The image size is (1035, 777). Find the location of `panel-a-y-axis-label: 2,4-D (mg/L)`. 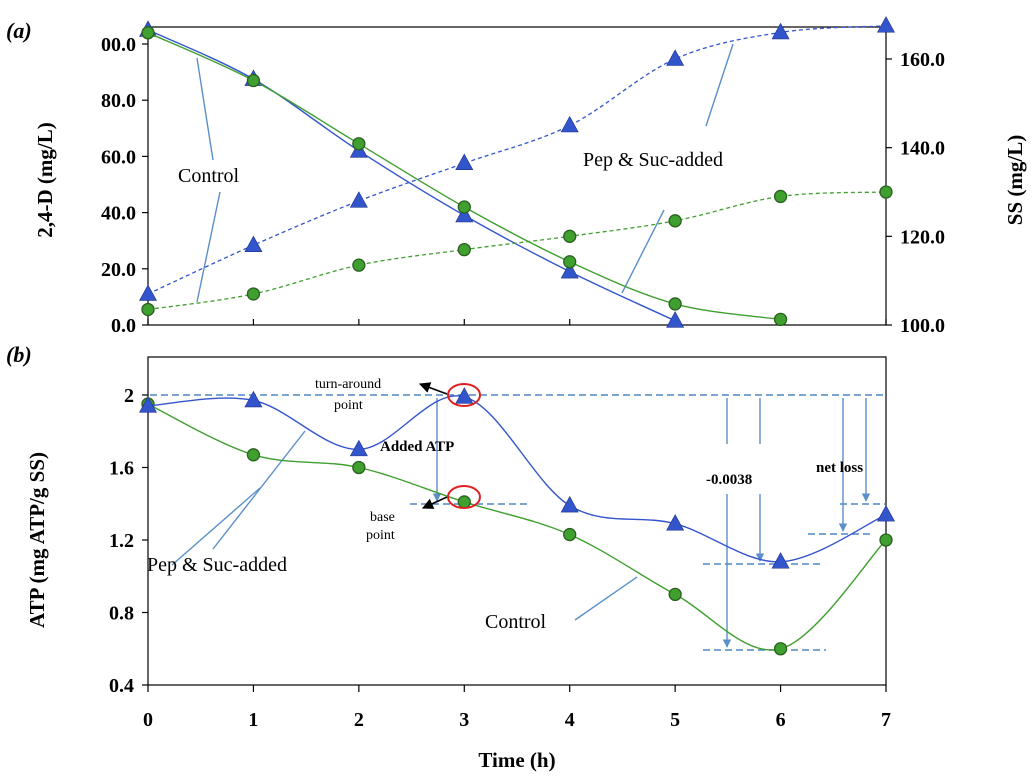

panel-a-y-axis-label: 2,4-D (mg/L) is located at coordinates (45, 179).